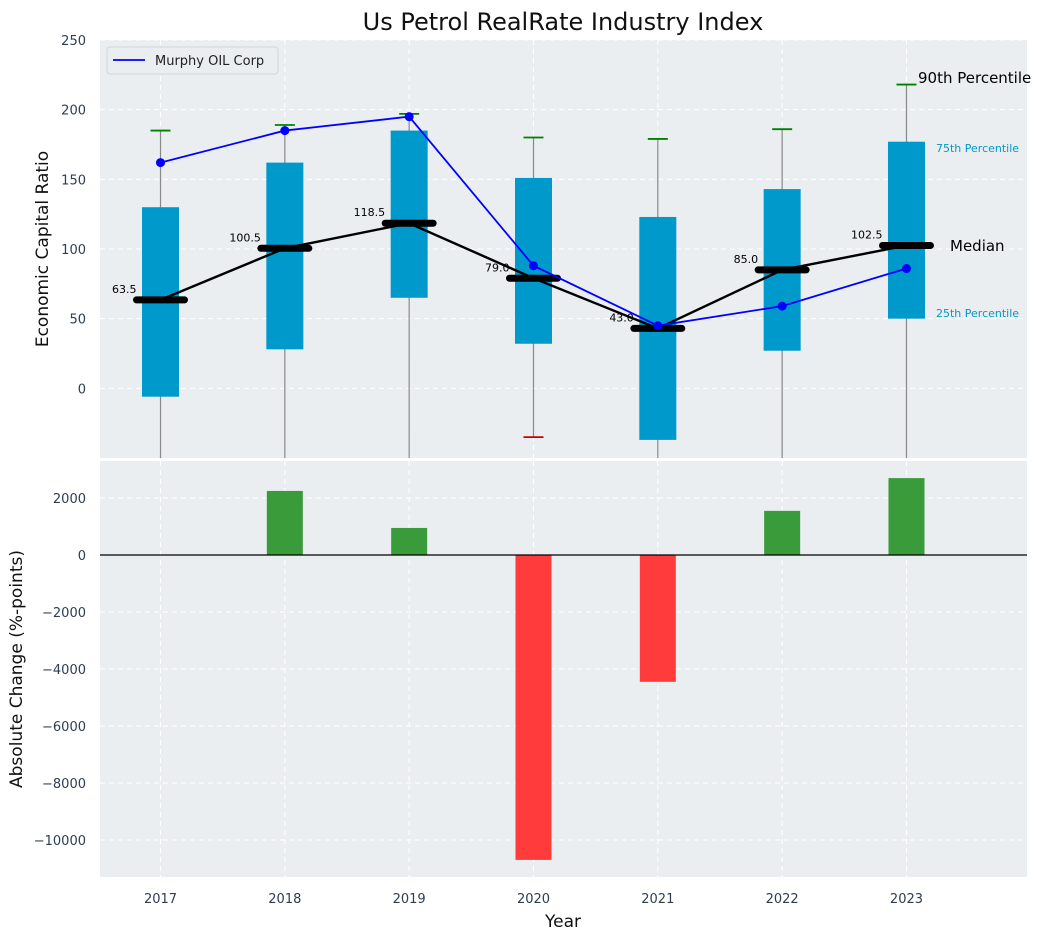  I want to click on top-y-tick-labels: 0 50 100 150 200 250, so click(73, 215).